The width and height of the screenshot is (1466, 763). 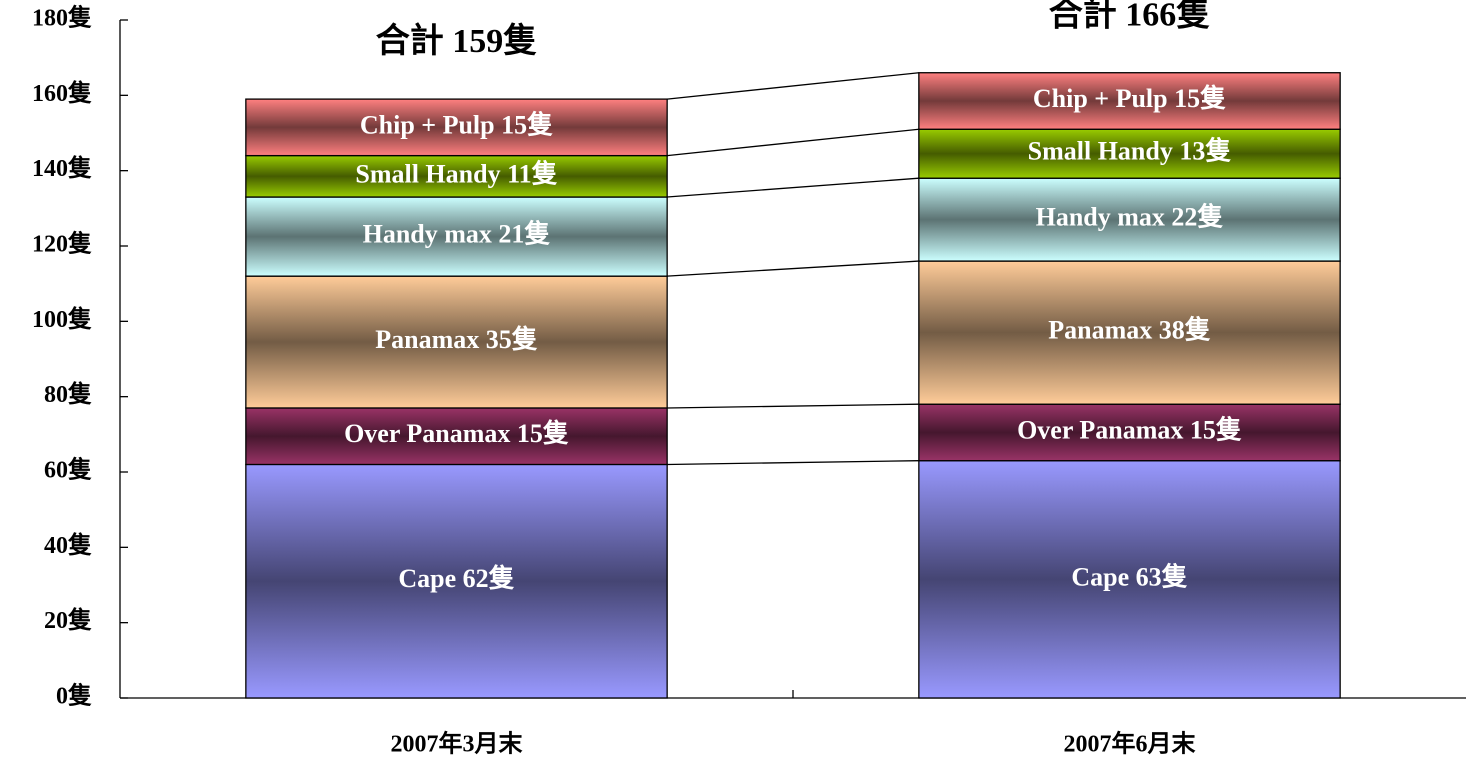 What do you see at coordinates (1130, 151) in the screenshot?
I see `data-label: Small Handy 13隻` at bounding box center [1130, 151].